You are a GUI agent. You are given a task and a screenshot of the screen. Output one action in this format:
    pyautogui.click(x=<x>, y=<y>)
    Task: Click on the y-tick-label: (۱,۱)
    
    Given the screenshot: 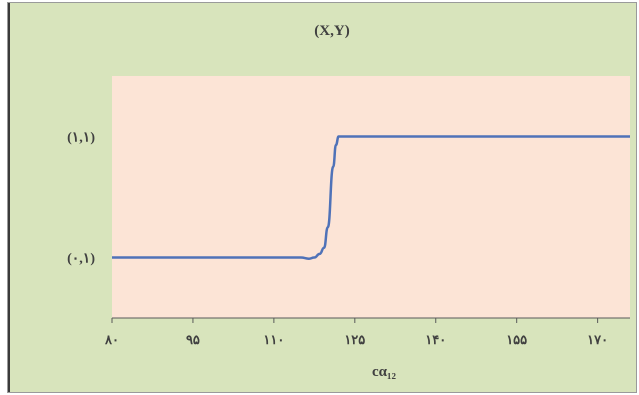 What is the action you would take?
    pyautogui.click(x=81, y=138)
    